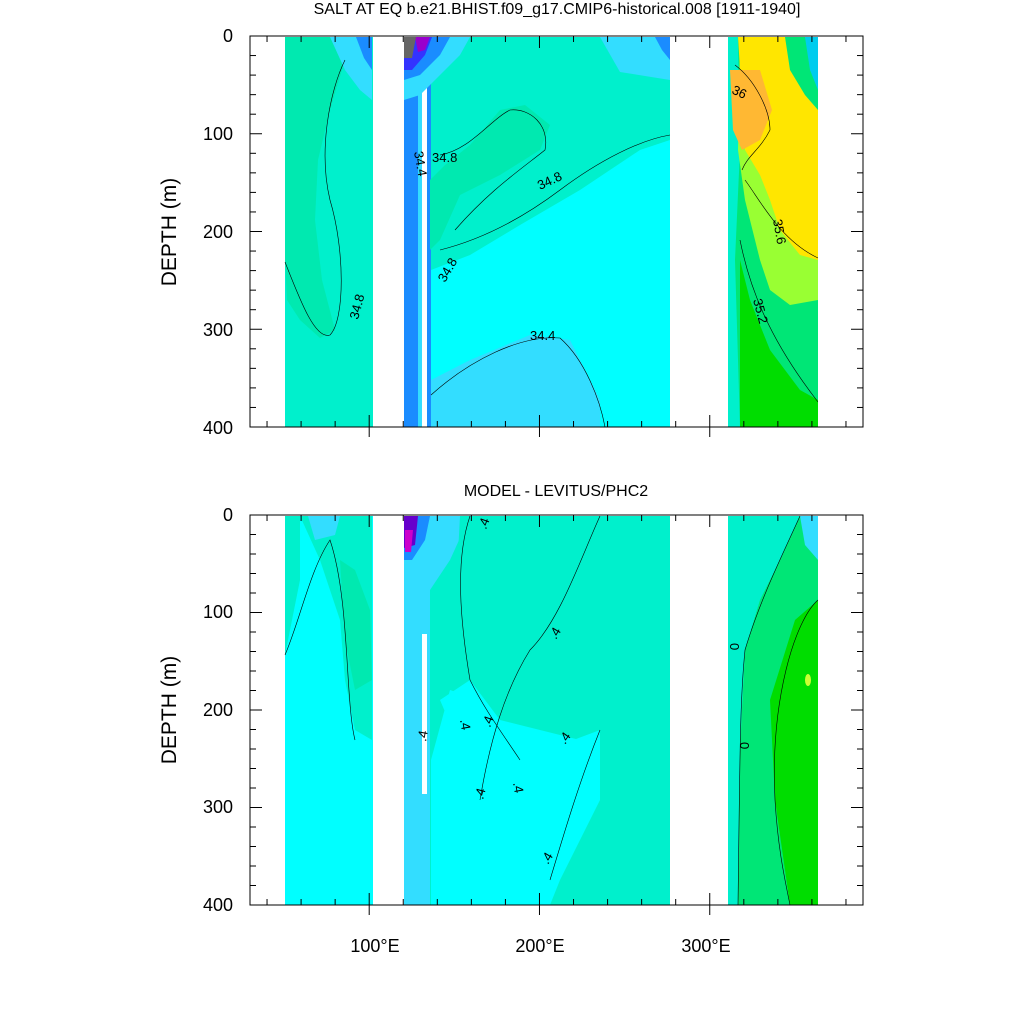 This screenshot has width=1024, height=1024. I want to click on top-field-indian-low, so click(351, 68).